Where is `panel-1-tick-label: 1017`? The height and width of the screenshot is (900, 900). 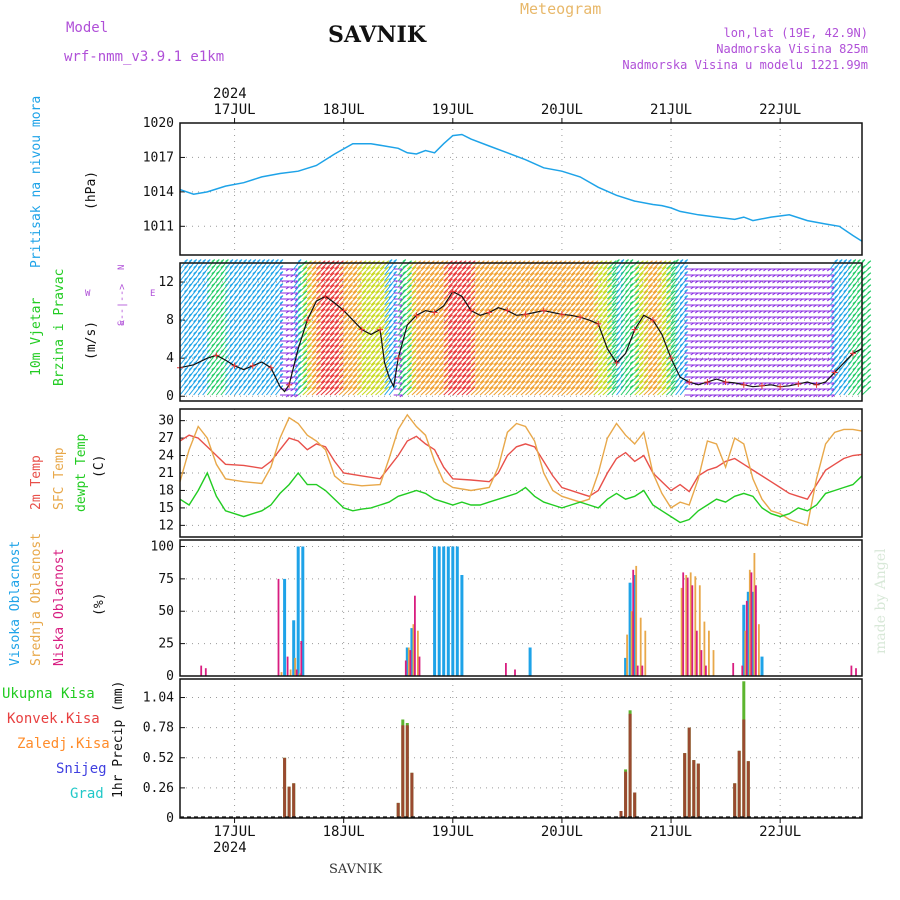
panel-1-tick-label: 1017 is located at coordinates (158, 157).